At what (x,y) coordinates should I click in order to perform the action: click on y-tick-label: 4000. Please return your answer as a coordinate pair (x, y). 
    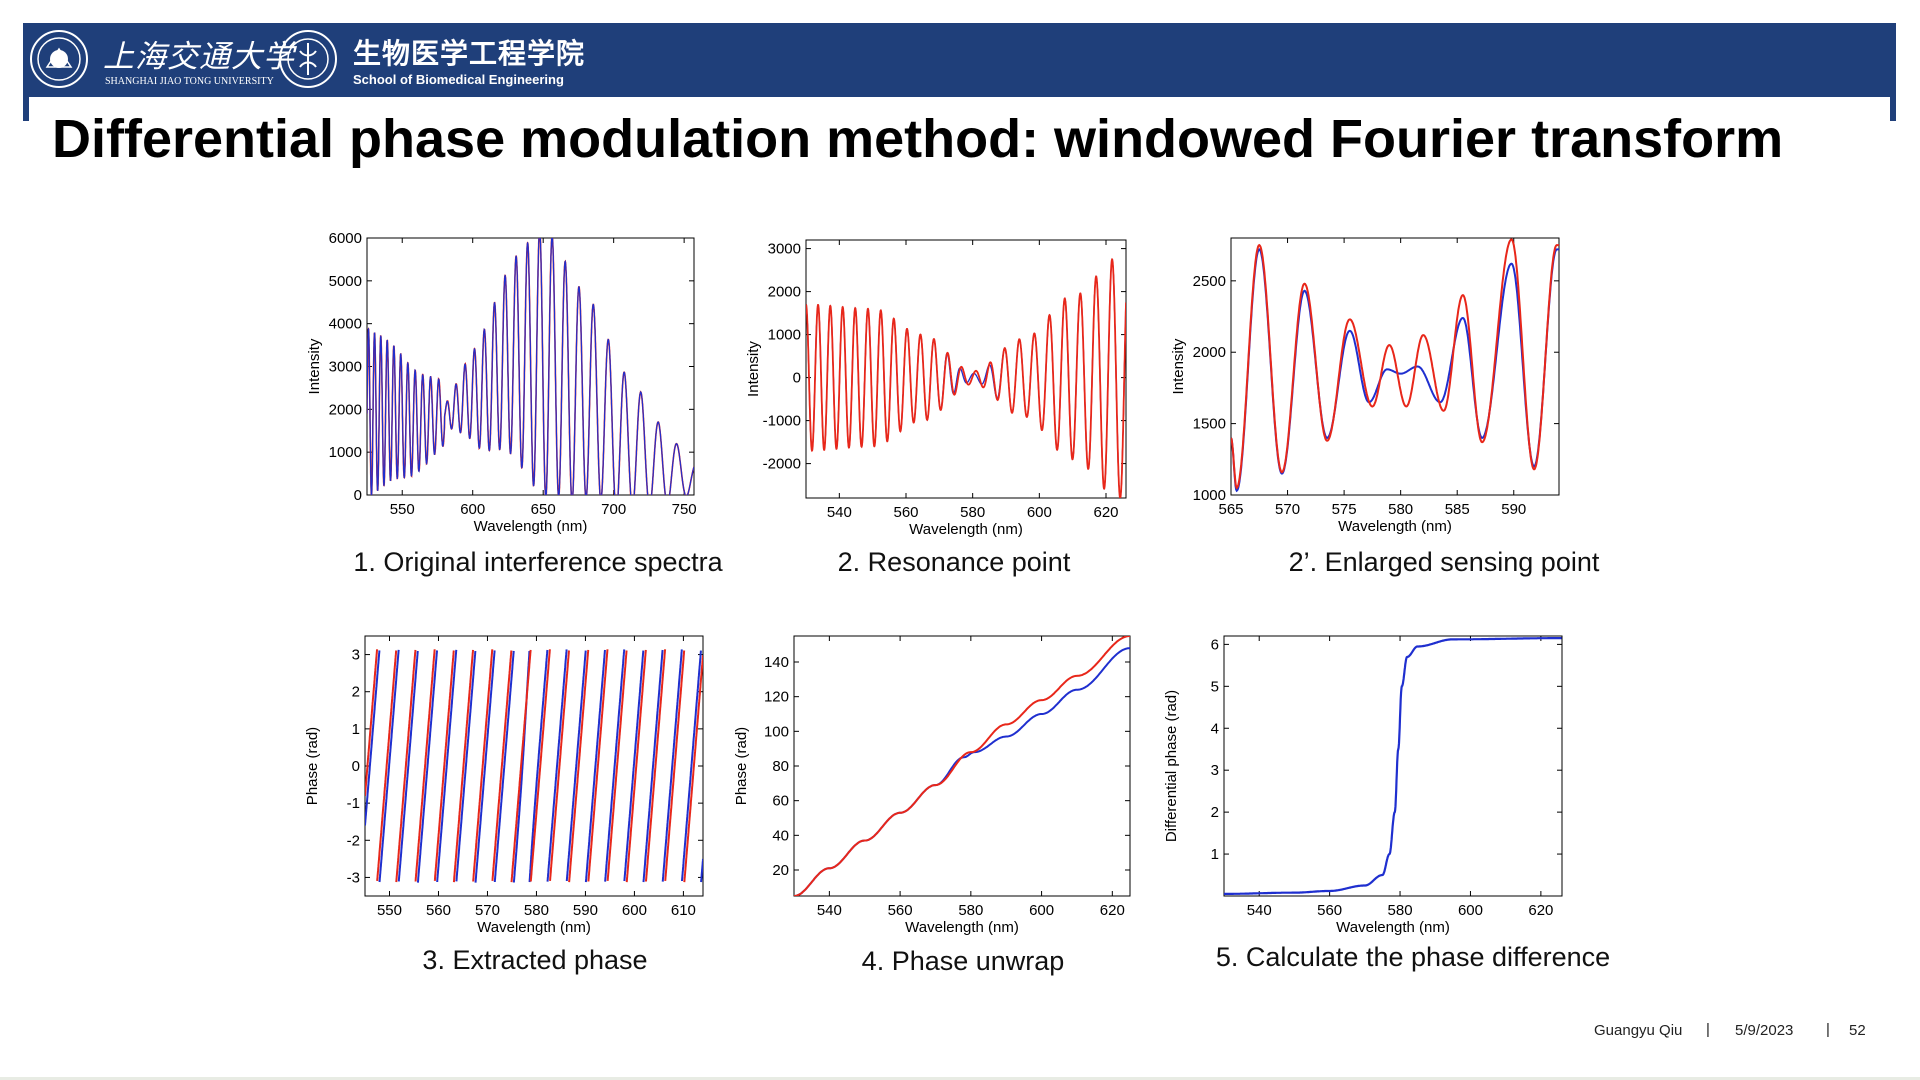
    Looking at the image, I should click on (345, 324).